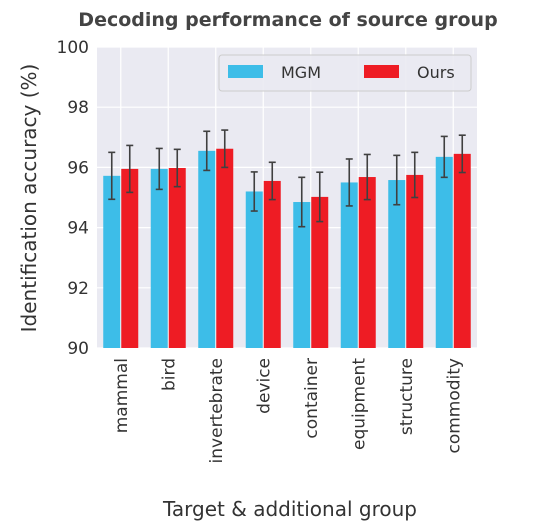 This screenshot has height=527, width=550. What do you see at coordinates (320, 272) in the screenshot?
I see `bar-ours-container` at bounding box center [320, 272].